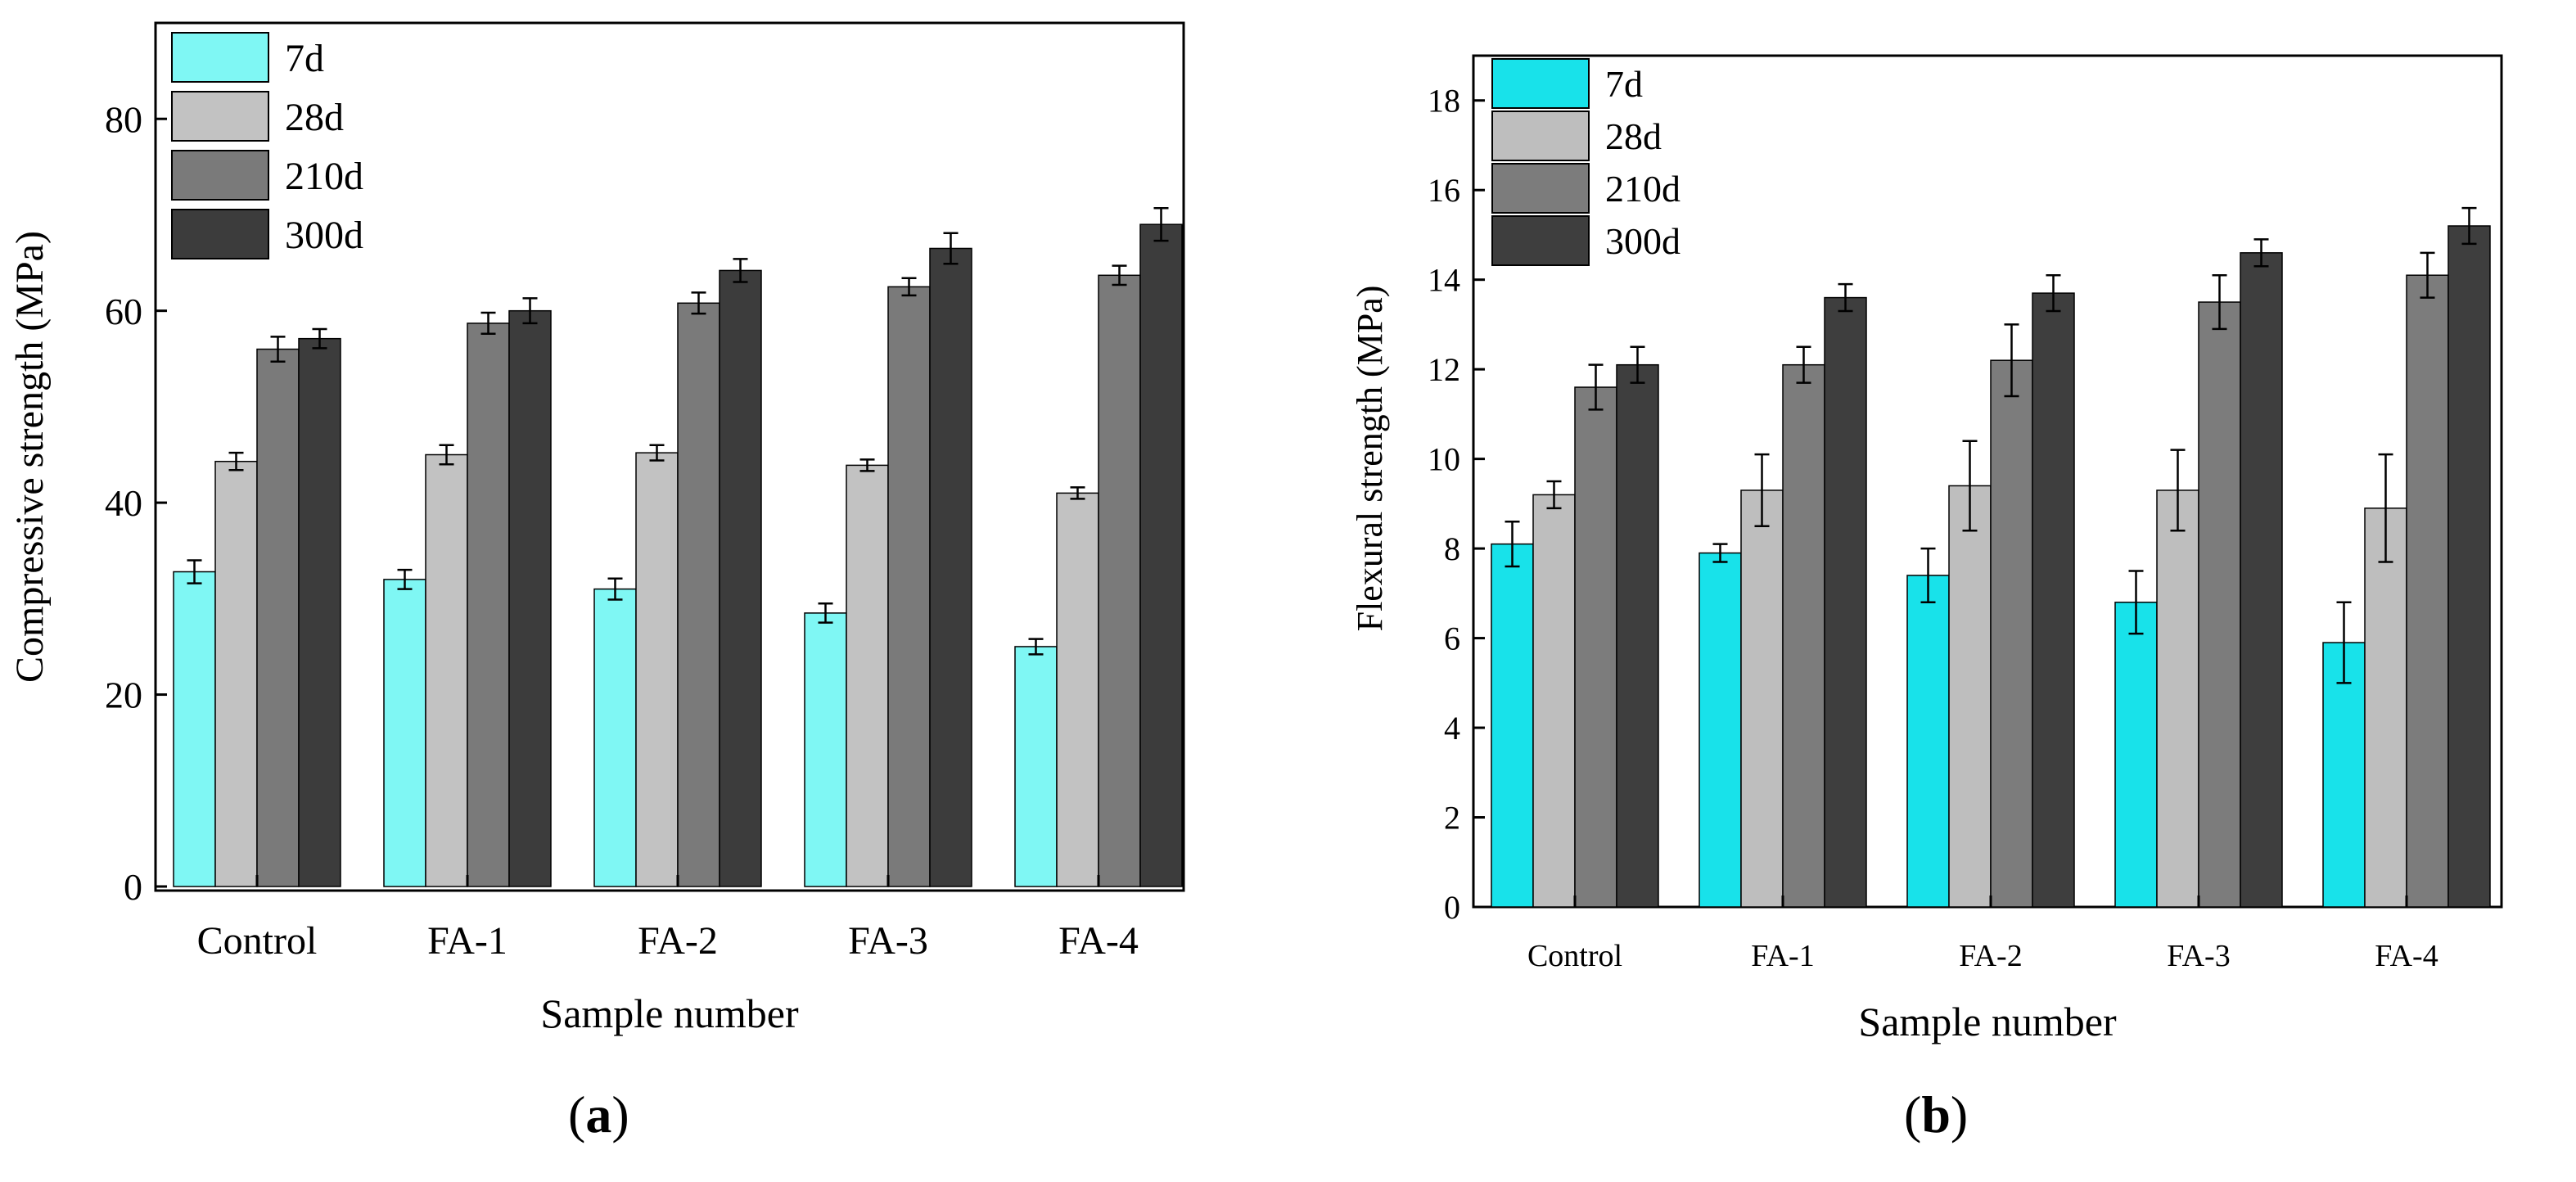 This screenshot has width=2576, height=1182. Describe the element at coordinates (257, 941) in the screenshot. I see `x-tick-label-a: Control` at that location.